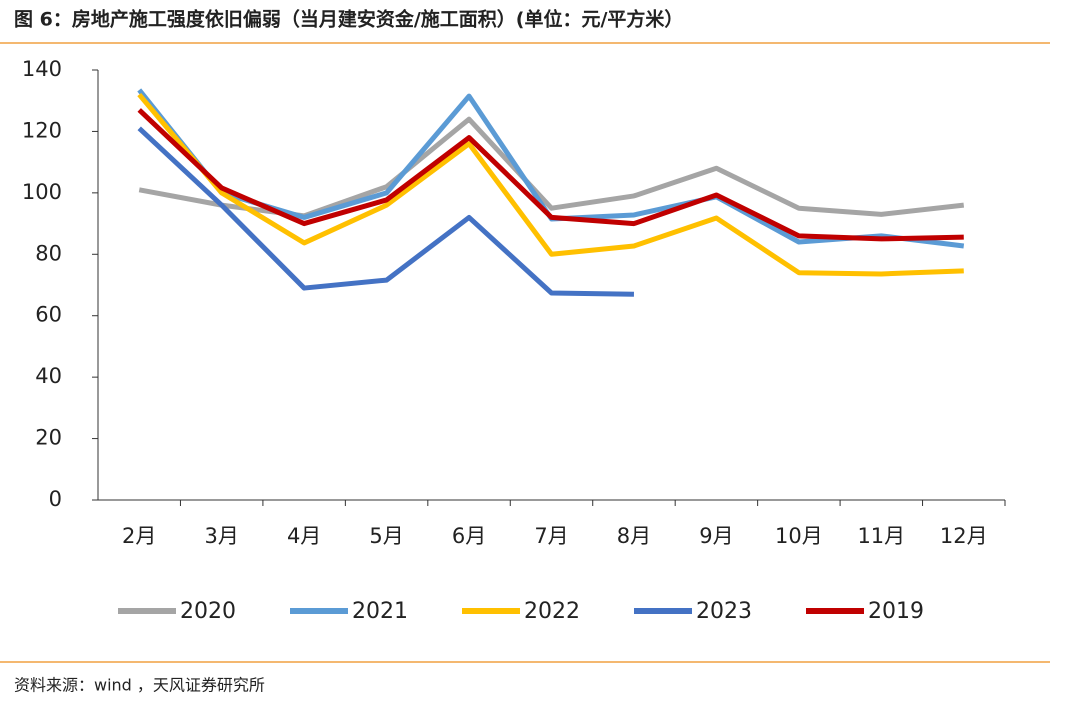 The width and height of the screenshot is (1080, 703). Describe the element at coordinates (552, 611) in the screenshot. I see `legend-label: 2022` at that location.